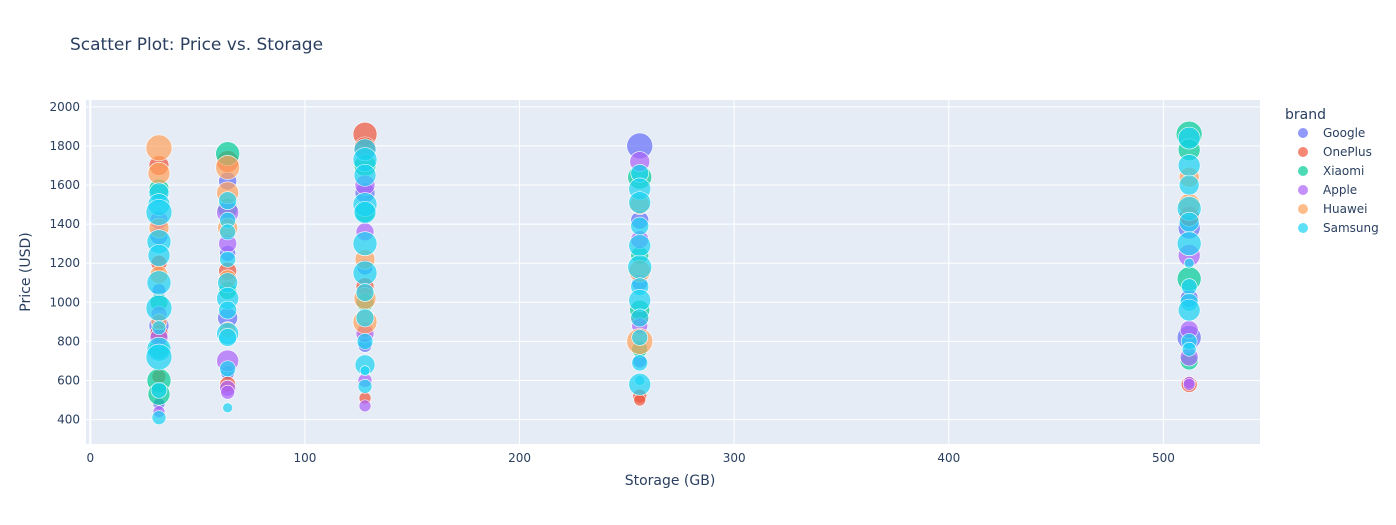 The width and height of the screenshot is (1396, 525). I want to click on legend-item-xiaomi: Xiaomi, so click(1331, 171).